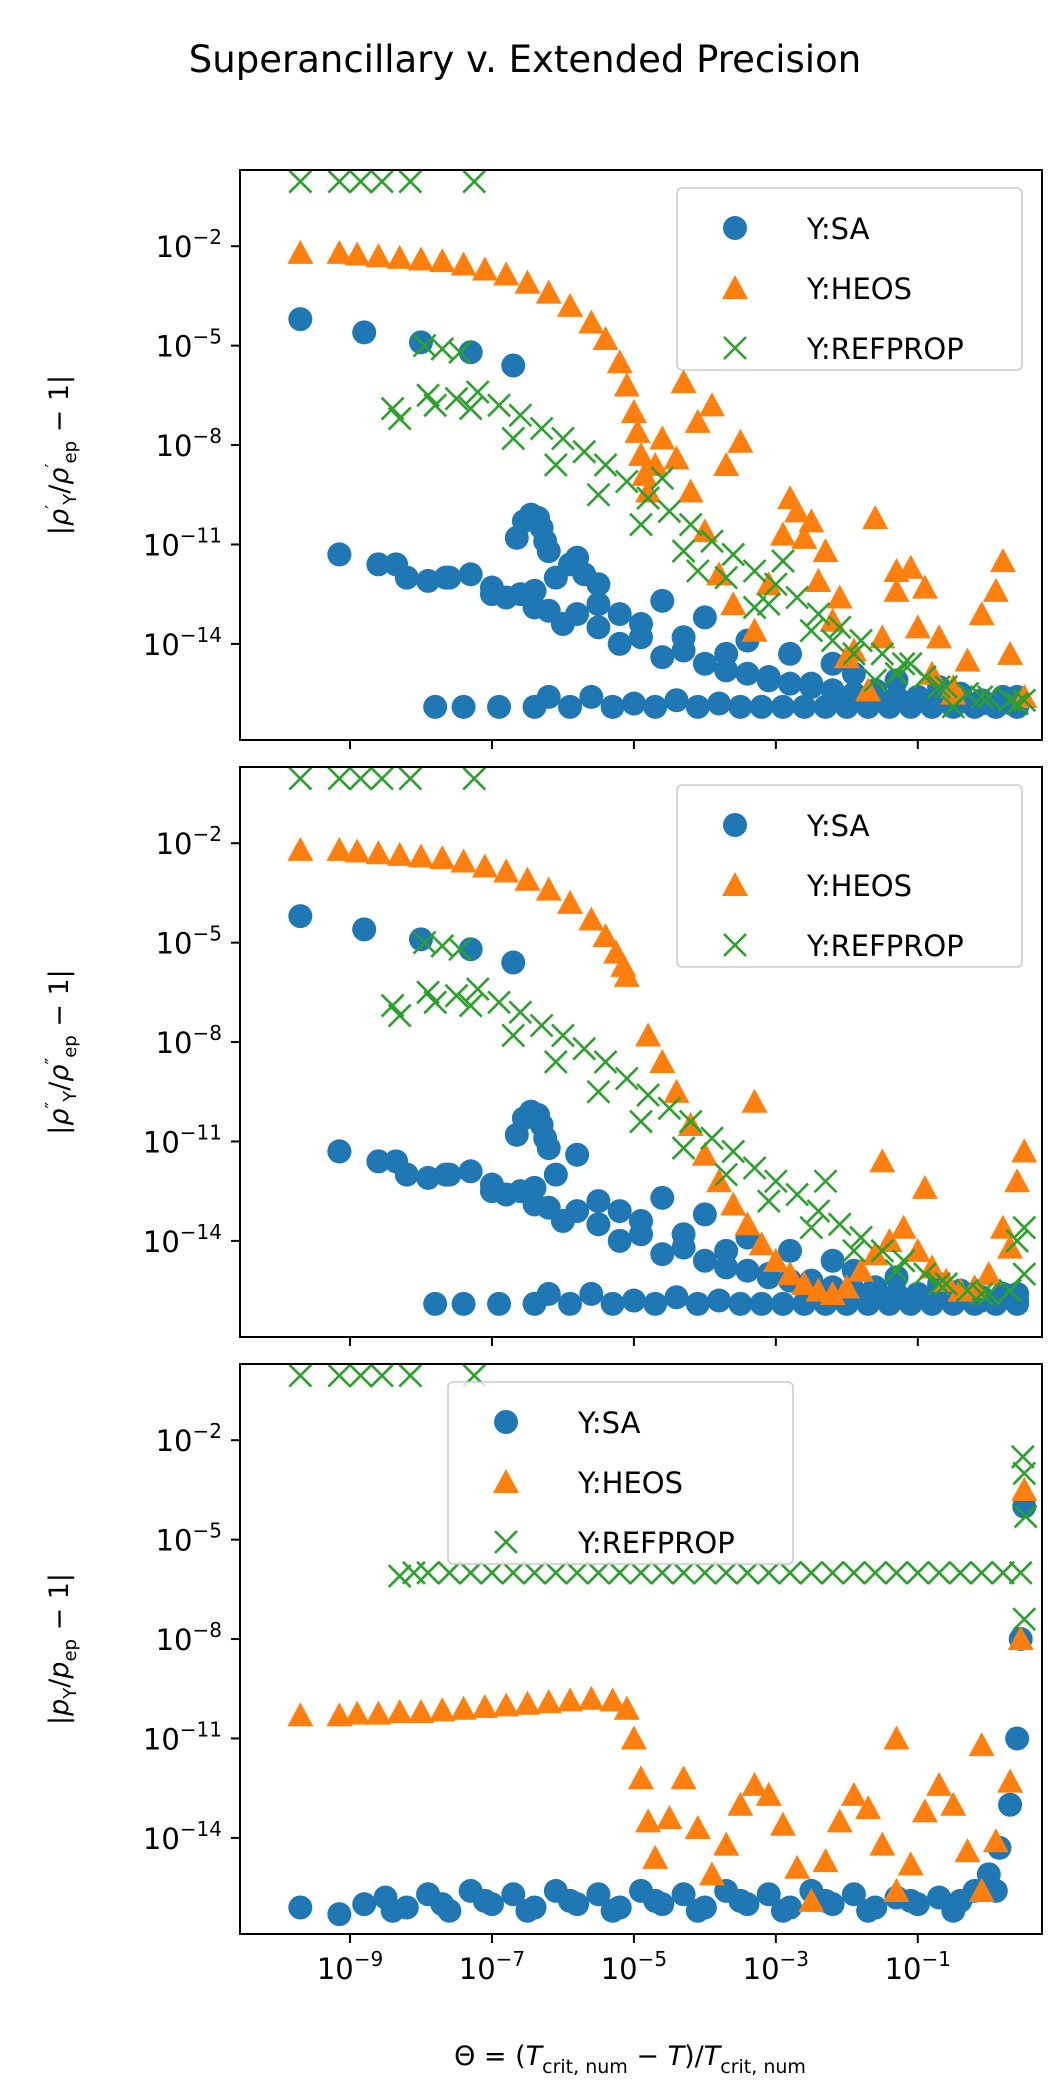 Image resolution: width=1050 pixels, height=2100 pixels. What do you see at coordinates (61, 1052) in the screenshot?
I see `y-axis-label: |ρ″Y/ρ″ep − 1|` at bounding box center [61, 1052].